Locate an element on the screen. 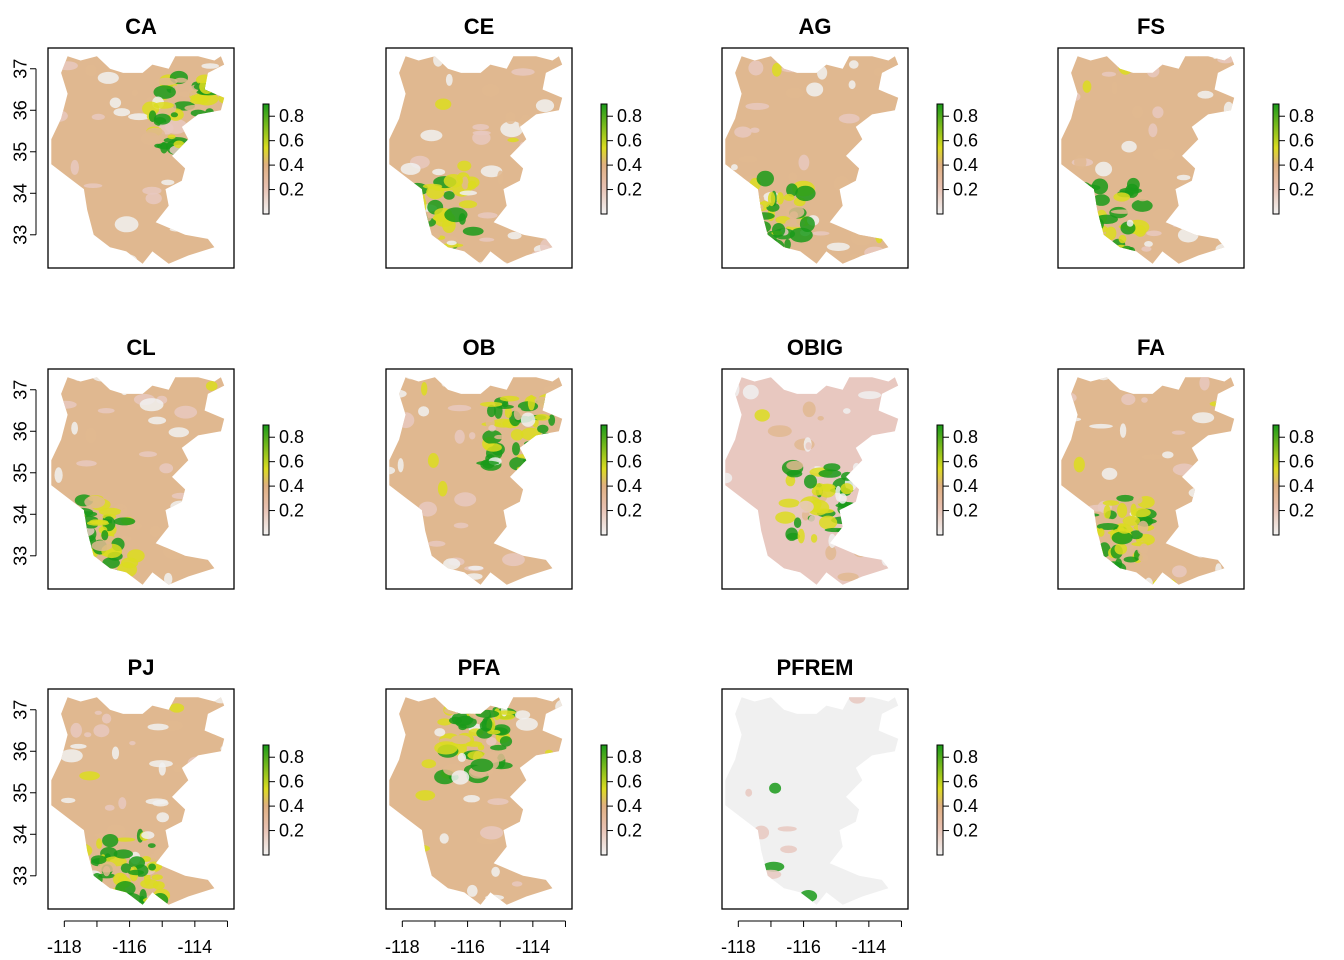 This screenshot has height=960, width=1344. map-panel-pfa: PFA -118 -116 -114 0.2 0.4 0.6 0.8 is located at coordinates (513, 806).